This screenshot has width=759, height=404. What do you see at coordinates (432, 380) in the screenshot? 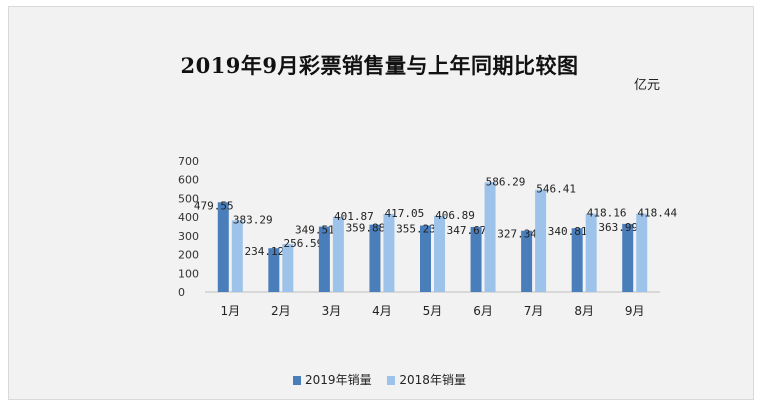
I see `legend-label-2018: 2018年销量` at bounding box center [432, 380].